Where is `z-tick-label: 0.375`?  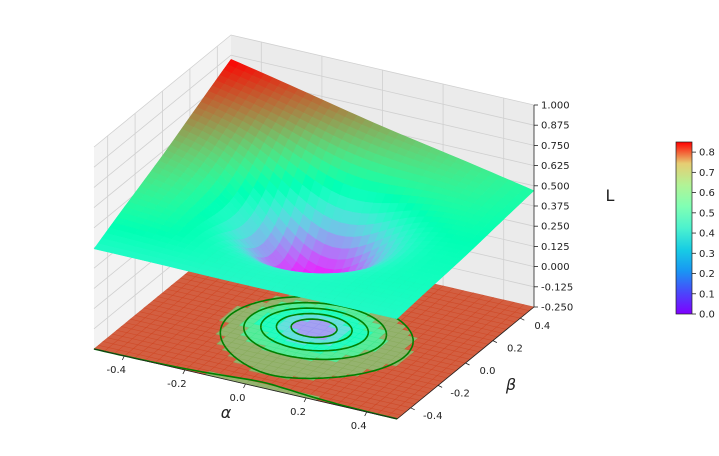
z-tick-label: 0.375 is located at coordinates (555, 207).